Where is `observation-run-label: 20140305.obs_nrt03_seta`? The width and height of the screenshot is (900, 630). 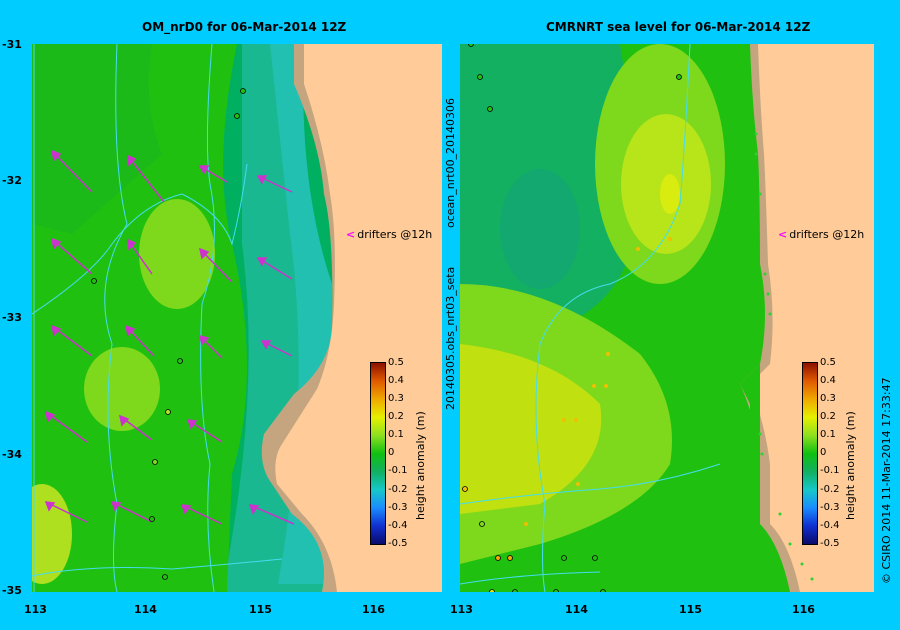 observation-run-label: 20140305.obs_nrt03_seta is located at coordinates (450, 338).